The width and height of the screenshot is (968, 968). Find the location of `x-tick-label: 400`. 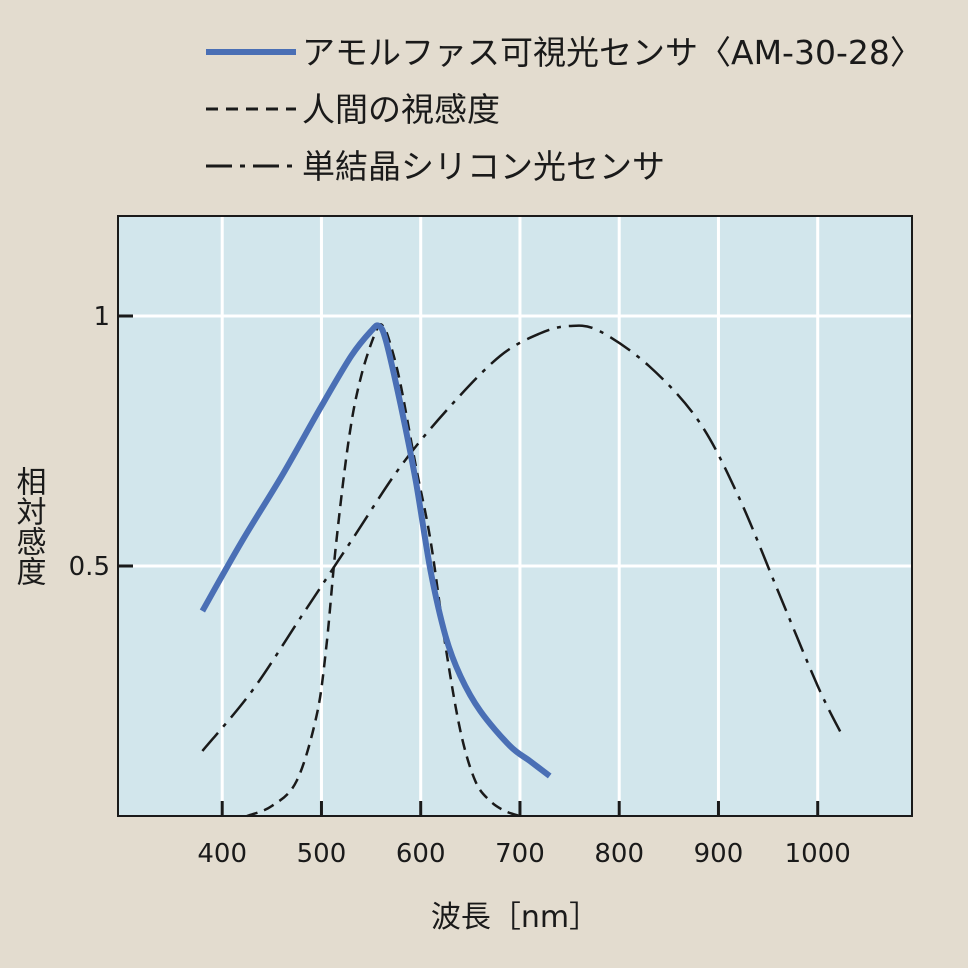

x-tick-label: 400 is located at coordinates (222, 854).